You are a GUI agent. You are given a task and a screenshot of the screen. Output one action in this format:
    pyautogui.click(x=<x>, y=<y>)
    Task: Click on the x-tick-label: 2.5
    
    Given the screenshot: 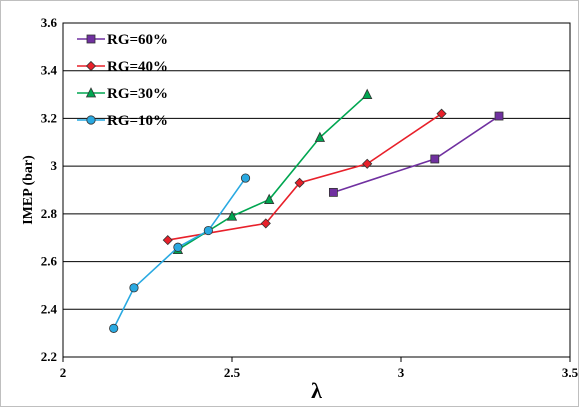 What is the action you would take?
    pyautogui.click(x=232, y=372)
    